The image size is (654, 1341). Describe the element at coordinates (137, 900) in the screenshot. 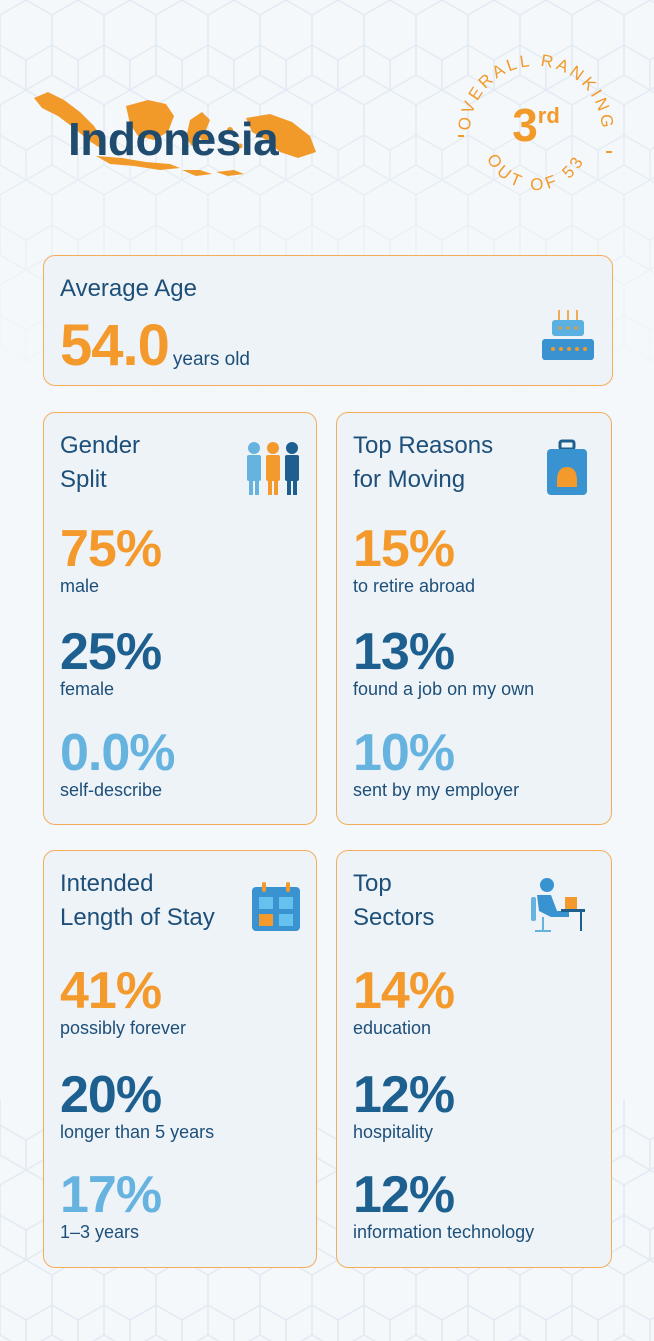

I see `length-of-stay-title: Intended Length of Stay` at that location.